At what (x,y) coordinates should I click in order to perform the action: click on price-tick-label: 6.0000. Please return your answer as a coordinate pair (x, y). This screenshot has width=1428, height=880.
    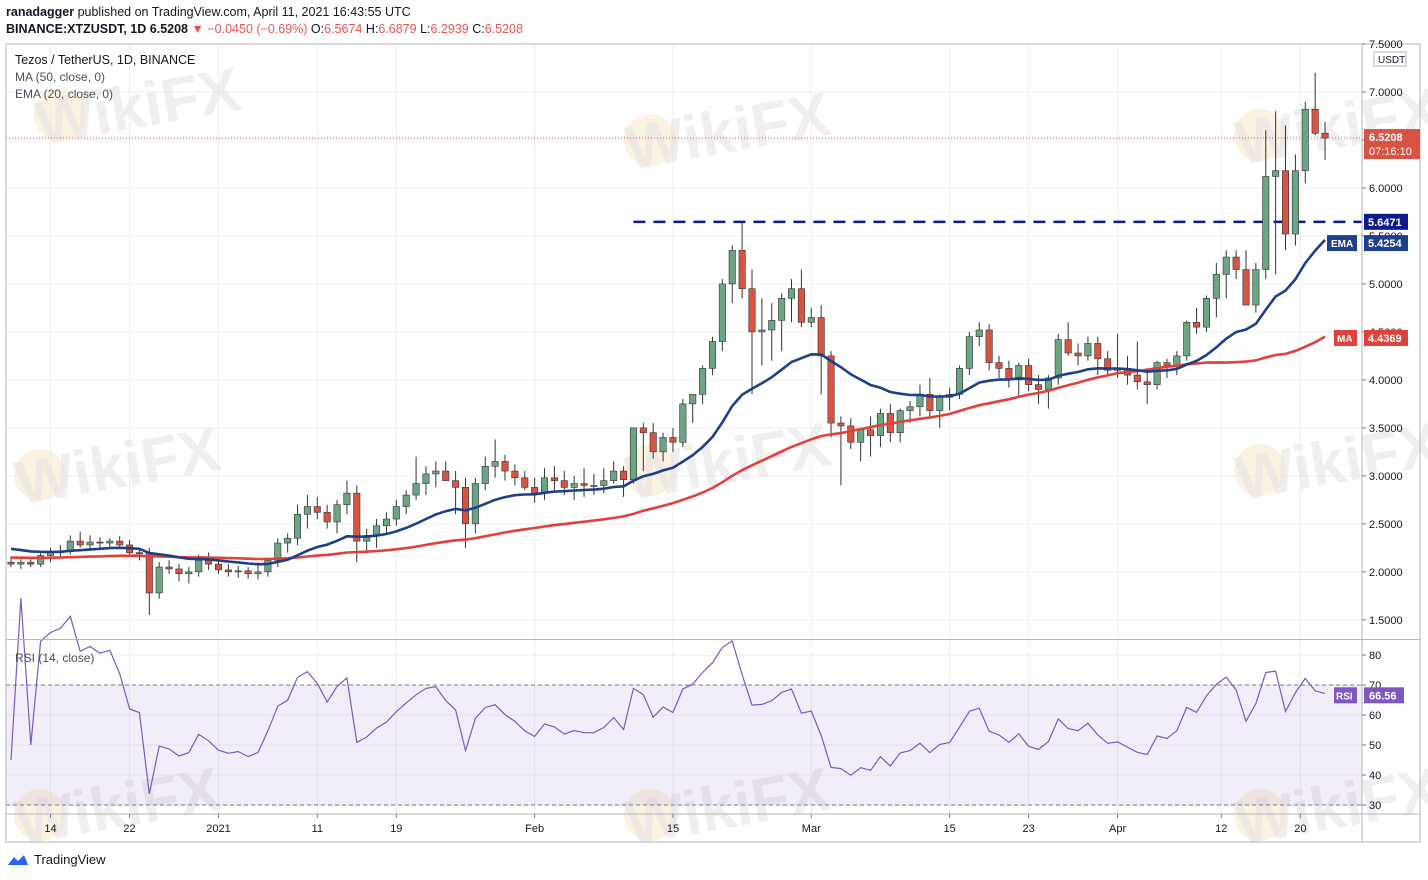
    Looking at the image, I should click on (1386, 189).